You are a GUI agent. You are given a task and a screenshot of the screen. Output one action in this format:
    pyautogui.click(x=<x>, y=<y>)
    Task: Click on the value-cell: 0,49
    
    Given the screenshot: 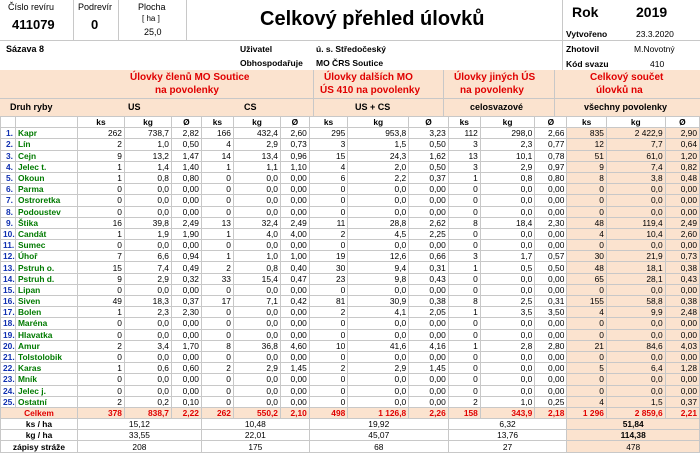 What is the action you would take?
    pyautogui.click(x=186, y=267)
    